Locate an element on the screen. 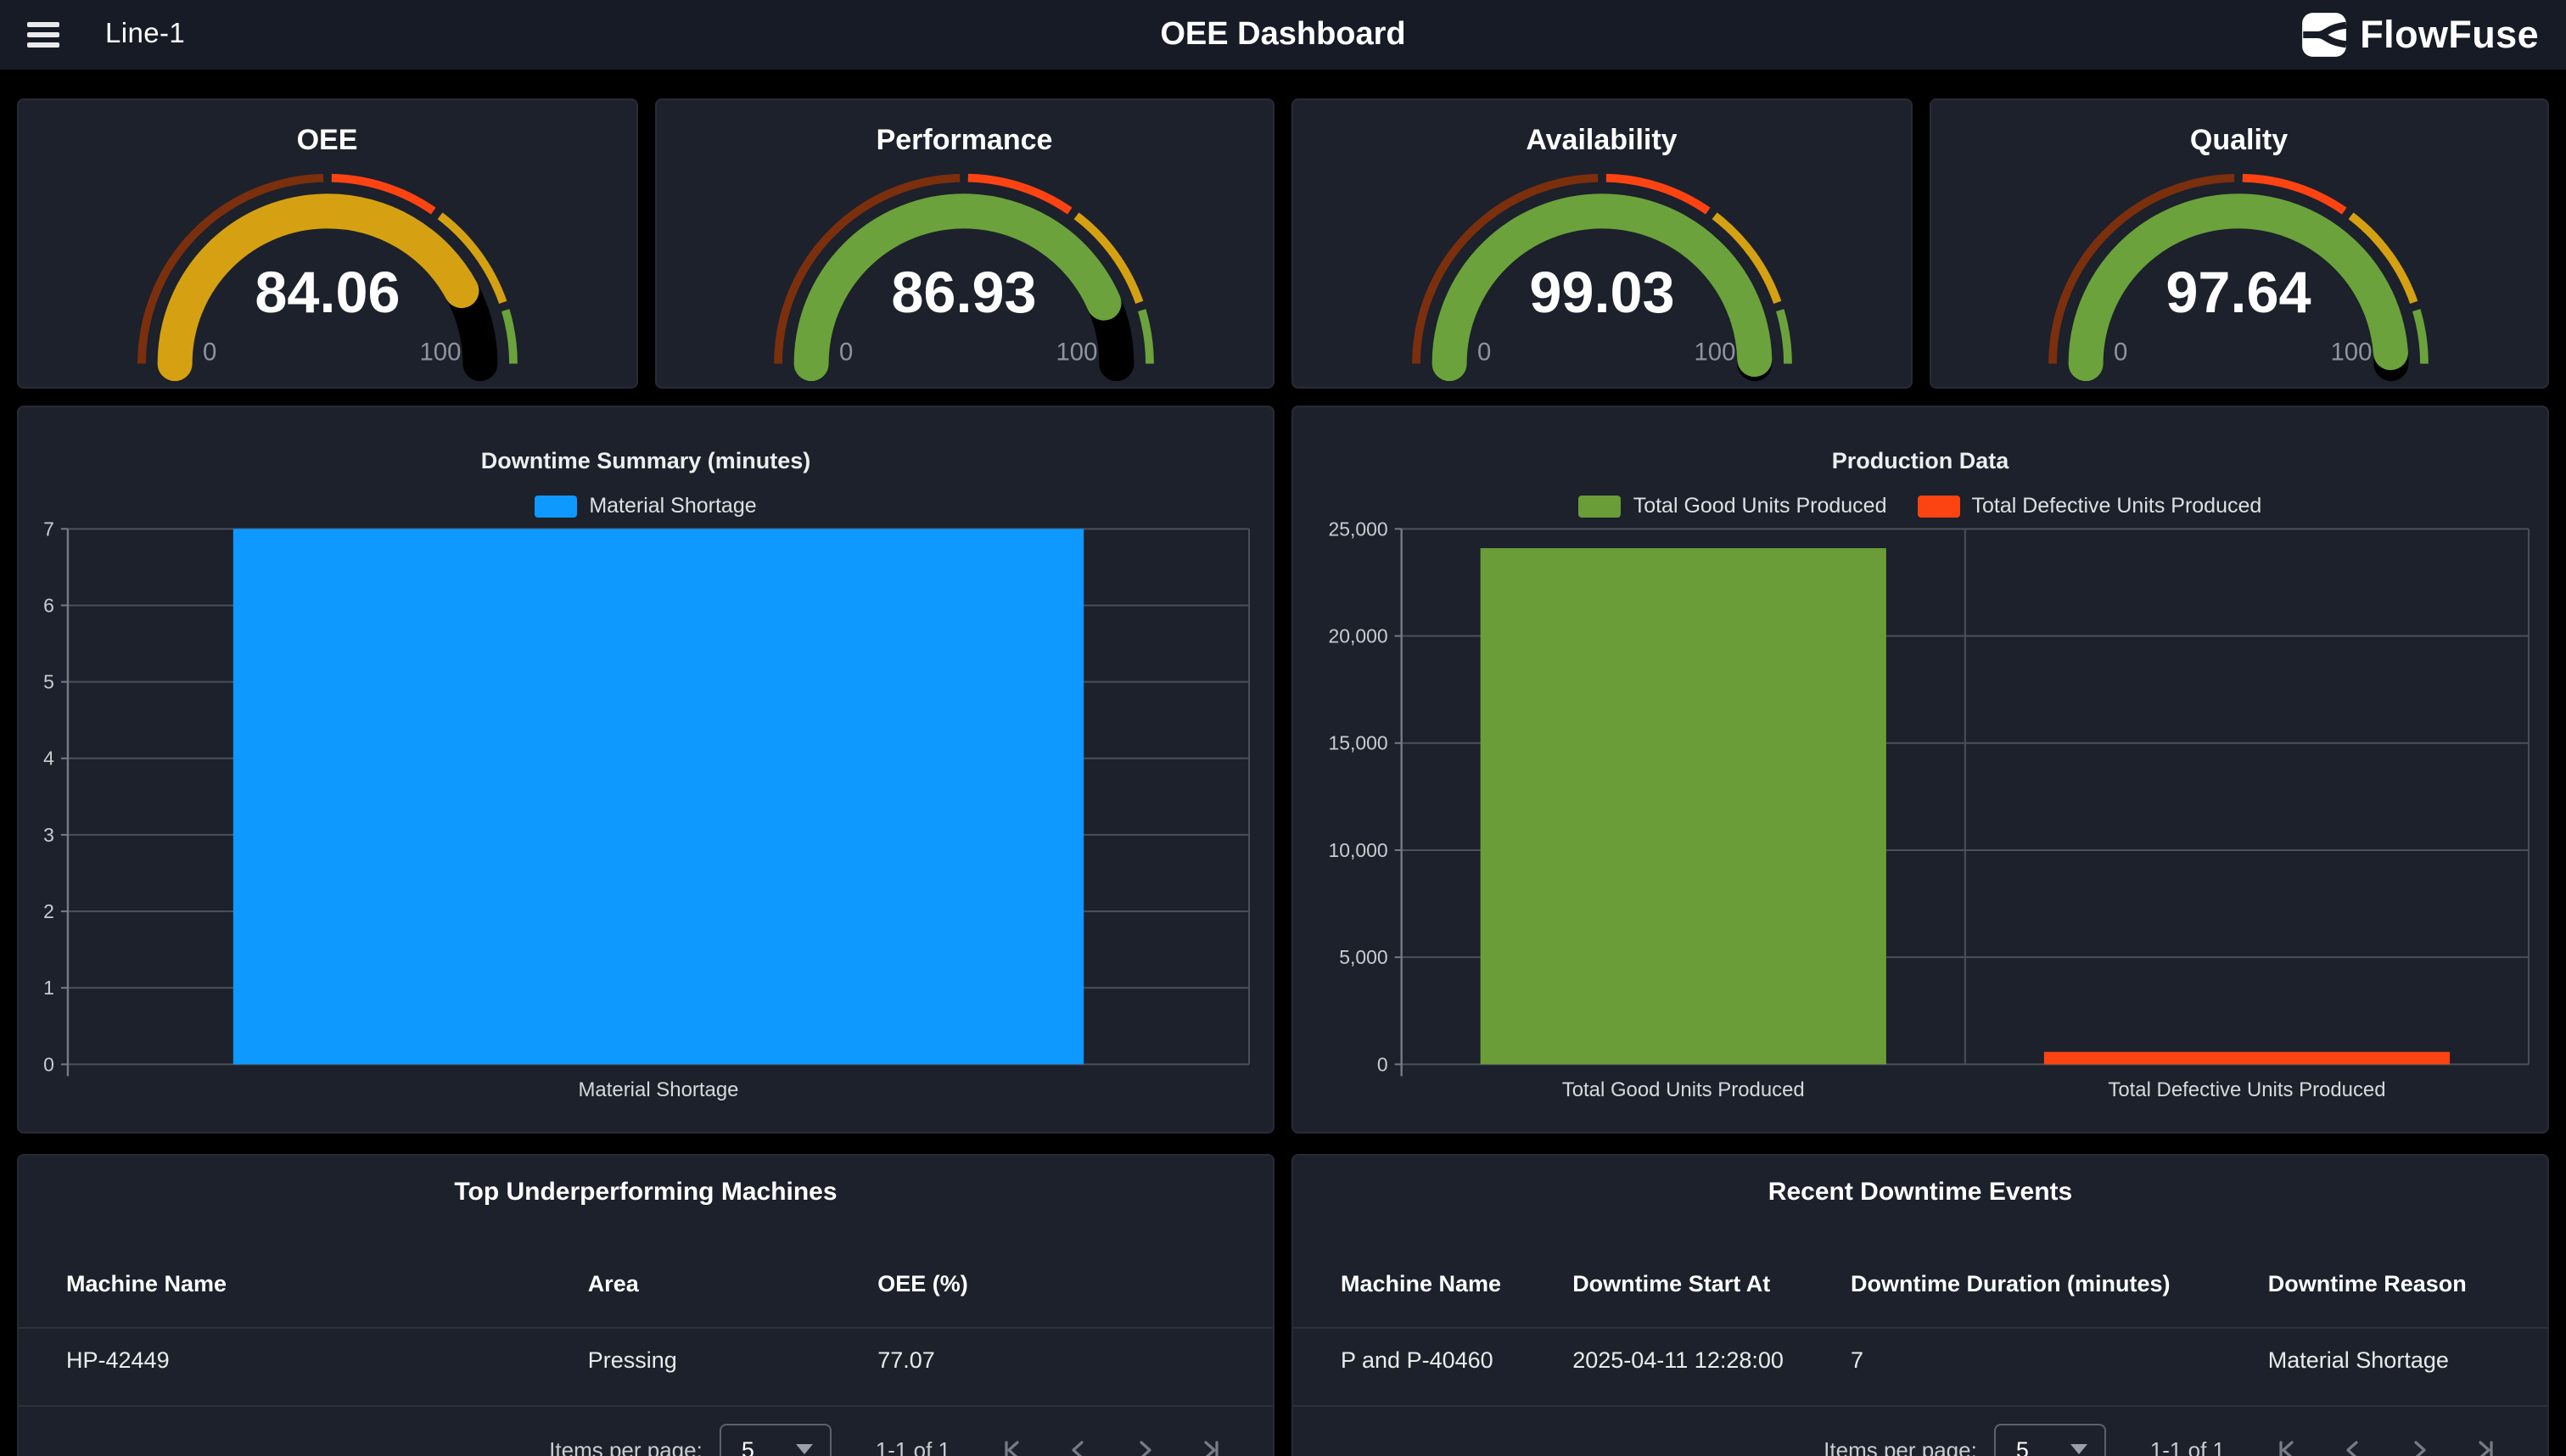 This screenshot has height=1456, width=2566. items-per-page-value: 5 is located at coordinates (2022, 1446).